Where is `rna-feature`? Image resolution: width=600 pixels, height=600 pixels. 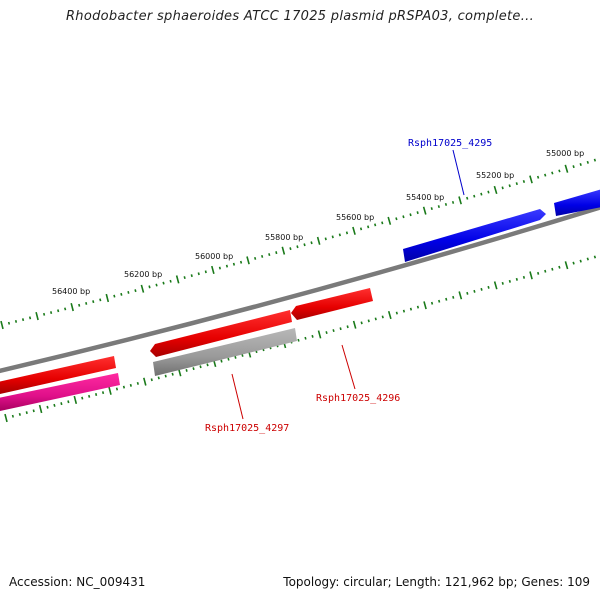 rna-feature is located at coordinates (60, 392).